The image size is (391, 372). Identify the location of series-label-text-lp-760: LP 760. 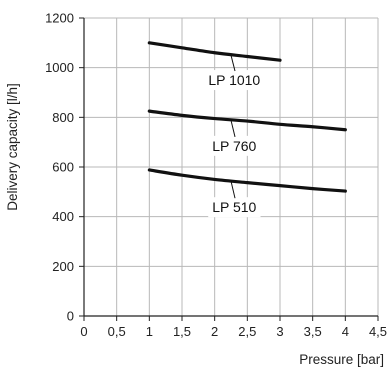
(234, 146).